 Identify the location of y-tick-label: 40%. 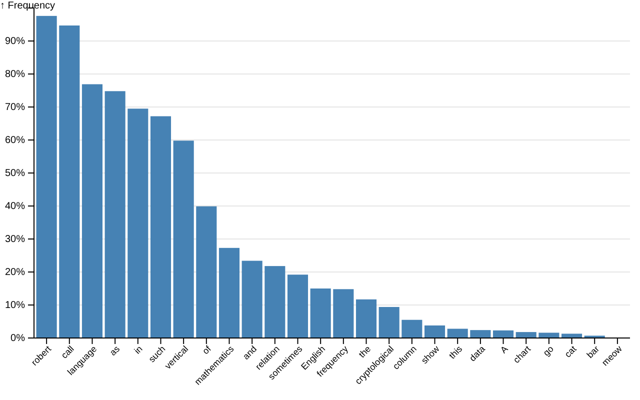
(15, 206).